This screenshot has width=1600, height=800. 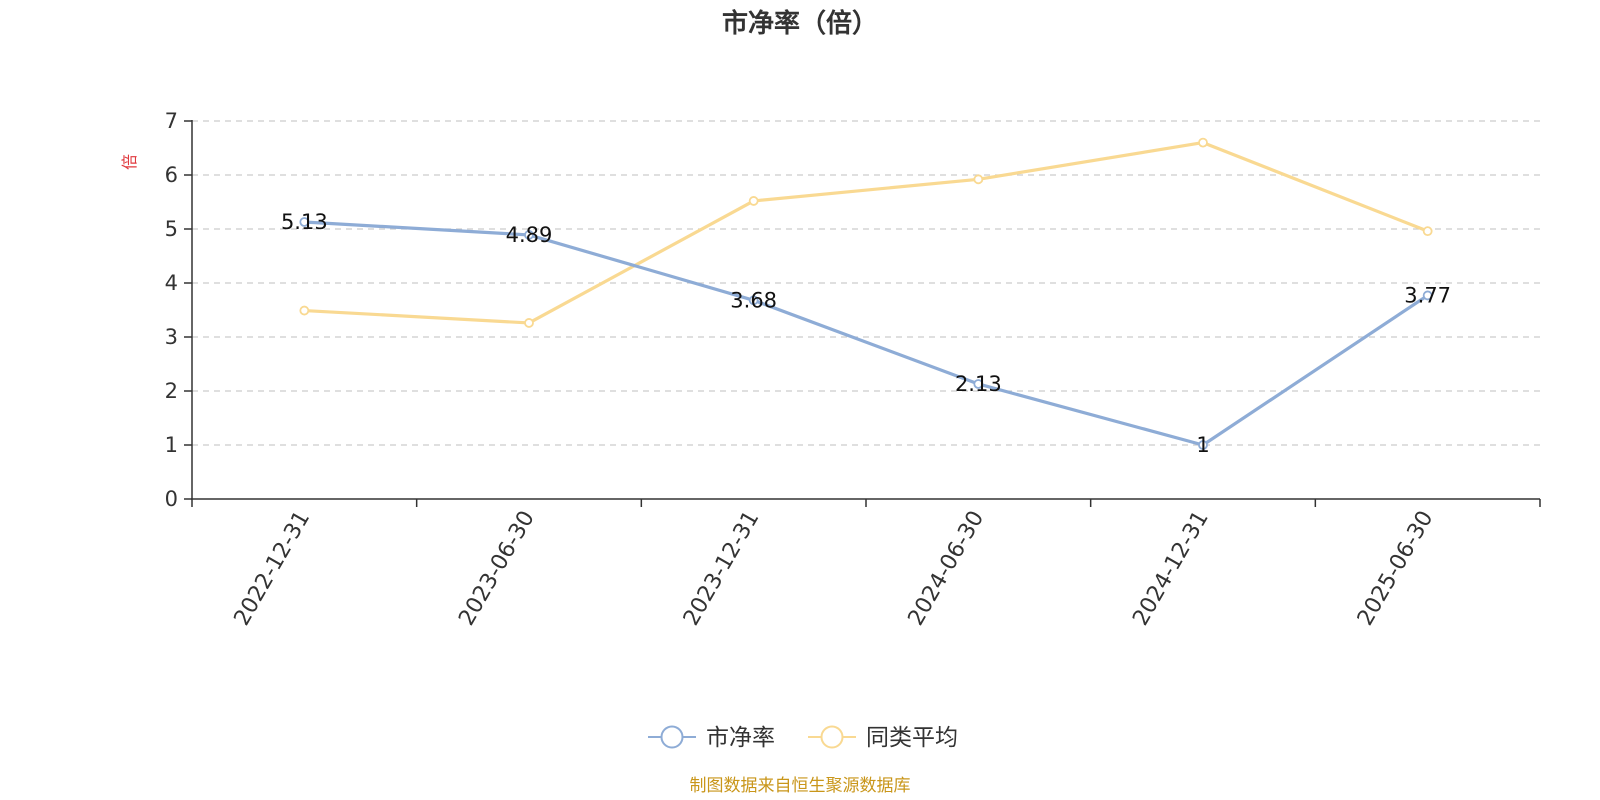 I want to click on legend-label-1: 市净率, so click(x=740, y=738).